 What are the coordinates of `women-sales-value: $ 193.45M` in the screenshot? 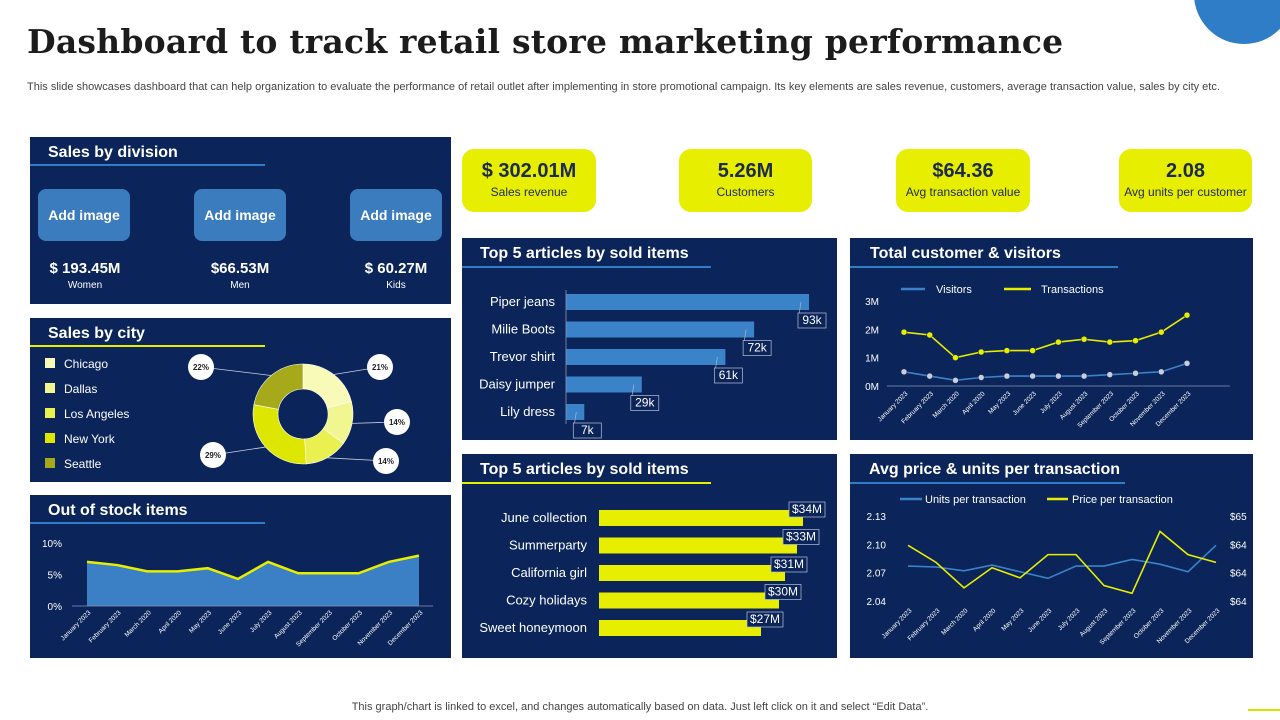 It's located at (85, 268).